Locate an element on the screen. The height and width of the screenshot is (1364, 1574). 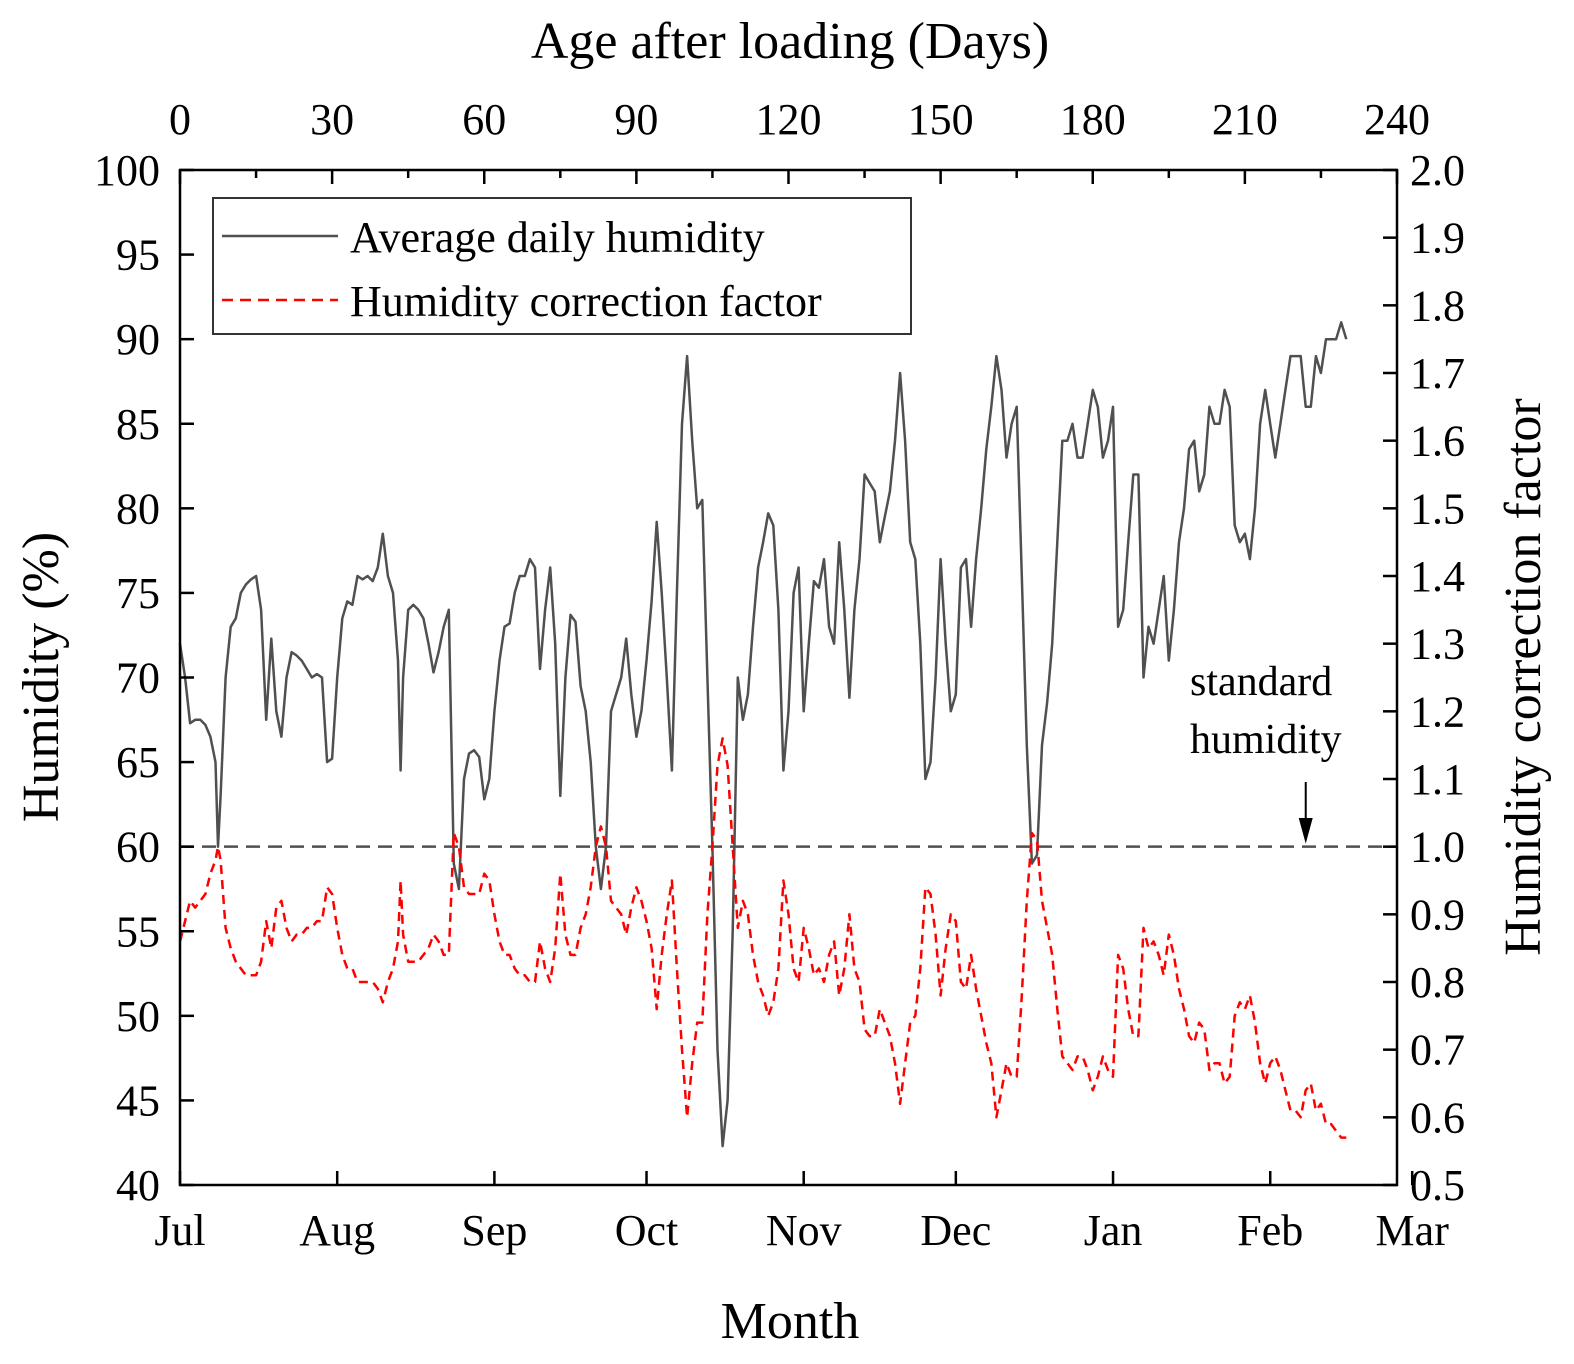
left-axis-tick-label: 95 is located at coordinates (138, 255).